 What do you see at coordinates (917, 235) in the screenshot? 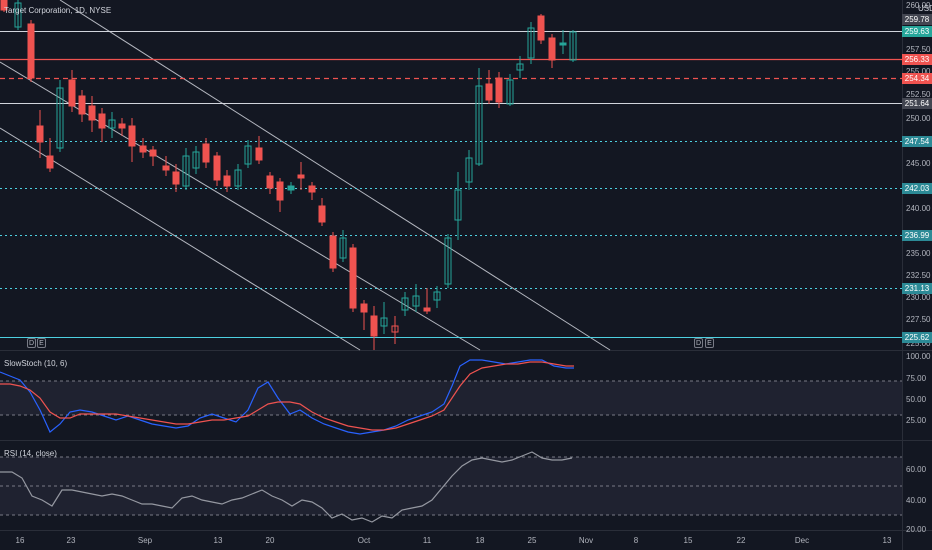
I see `price-tag: 236.99` at bounding box center [917, 235].